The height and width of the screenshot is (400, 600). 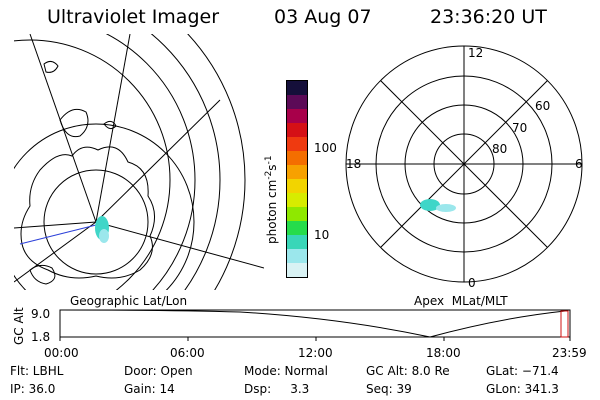 I want to click on time-tick-2359: 23:59, so click(x=569, y=353).